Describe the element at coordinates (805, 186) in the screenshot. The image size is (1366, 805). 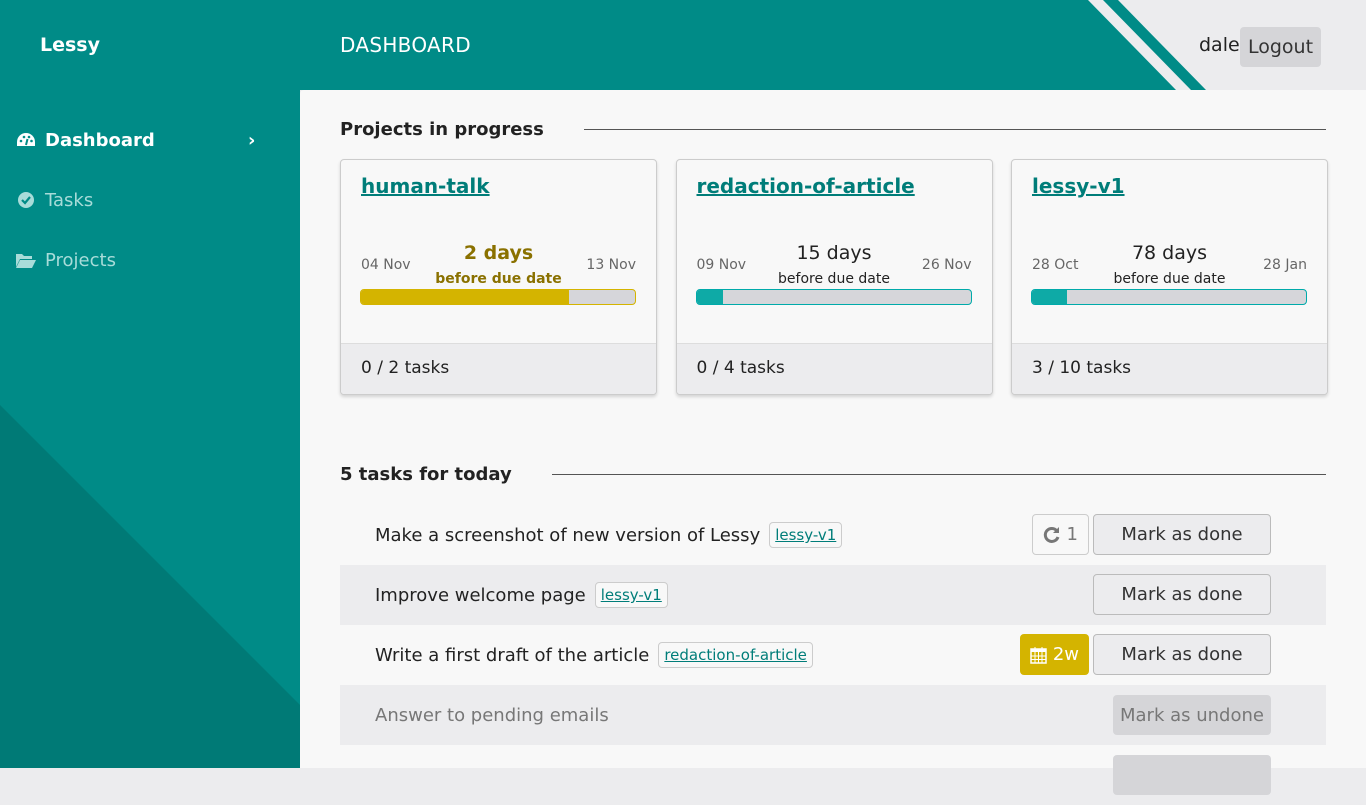
I see `project-link: redaction-of-article` at that location.